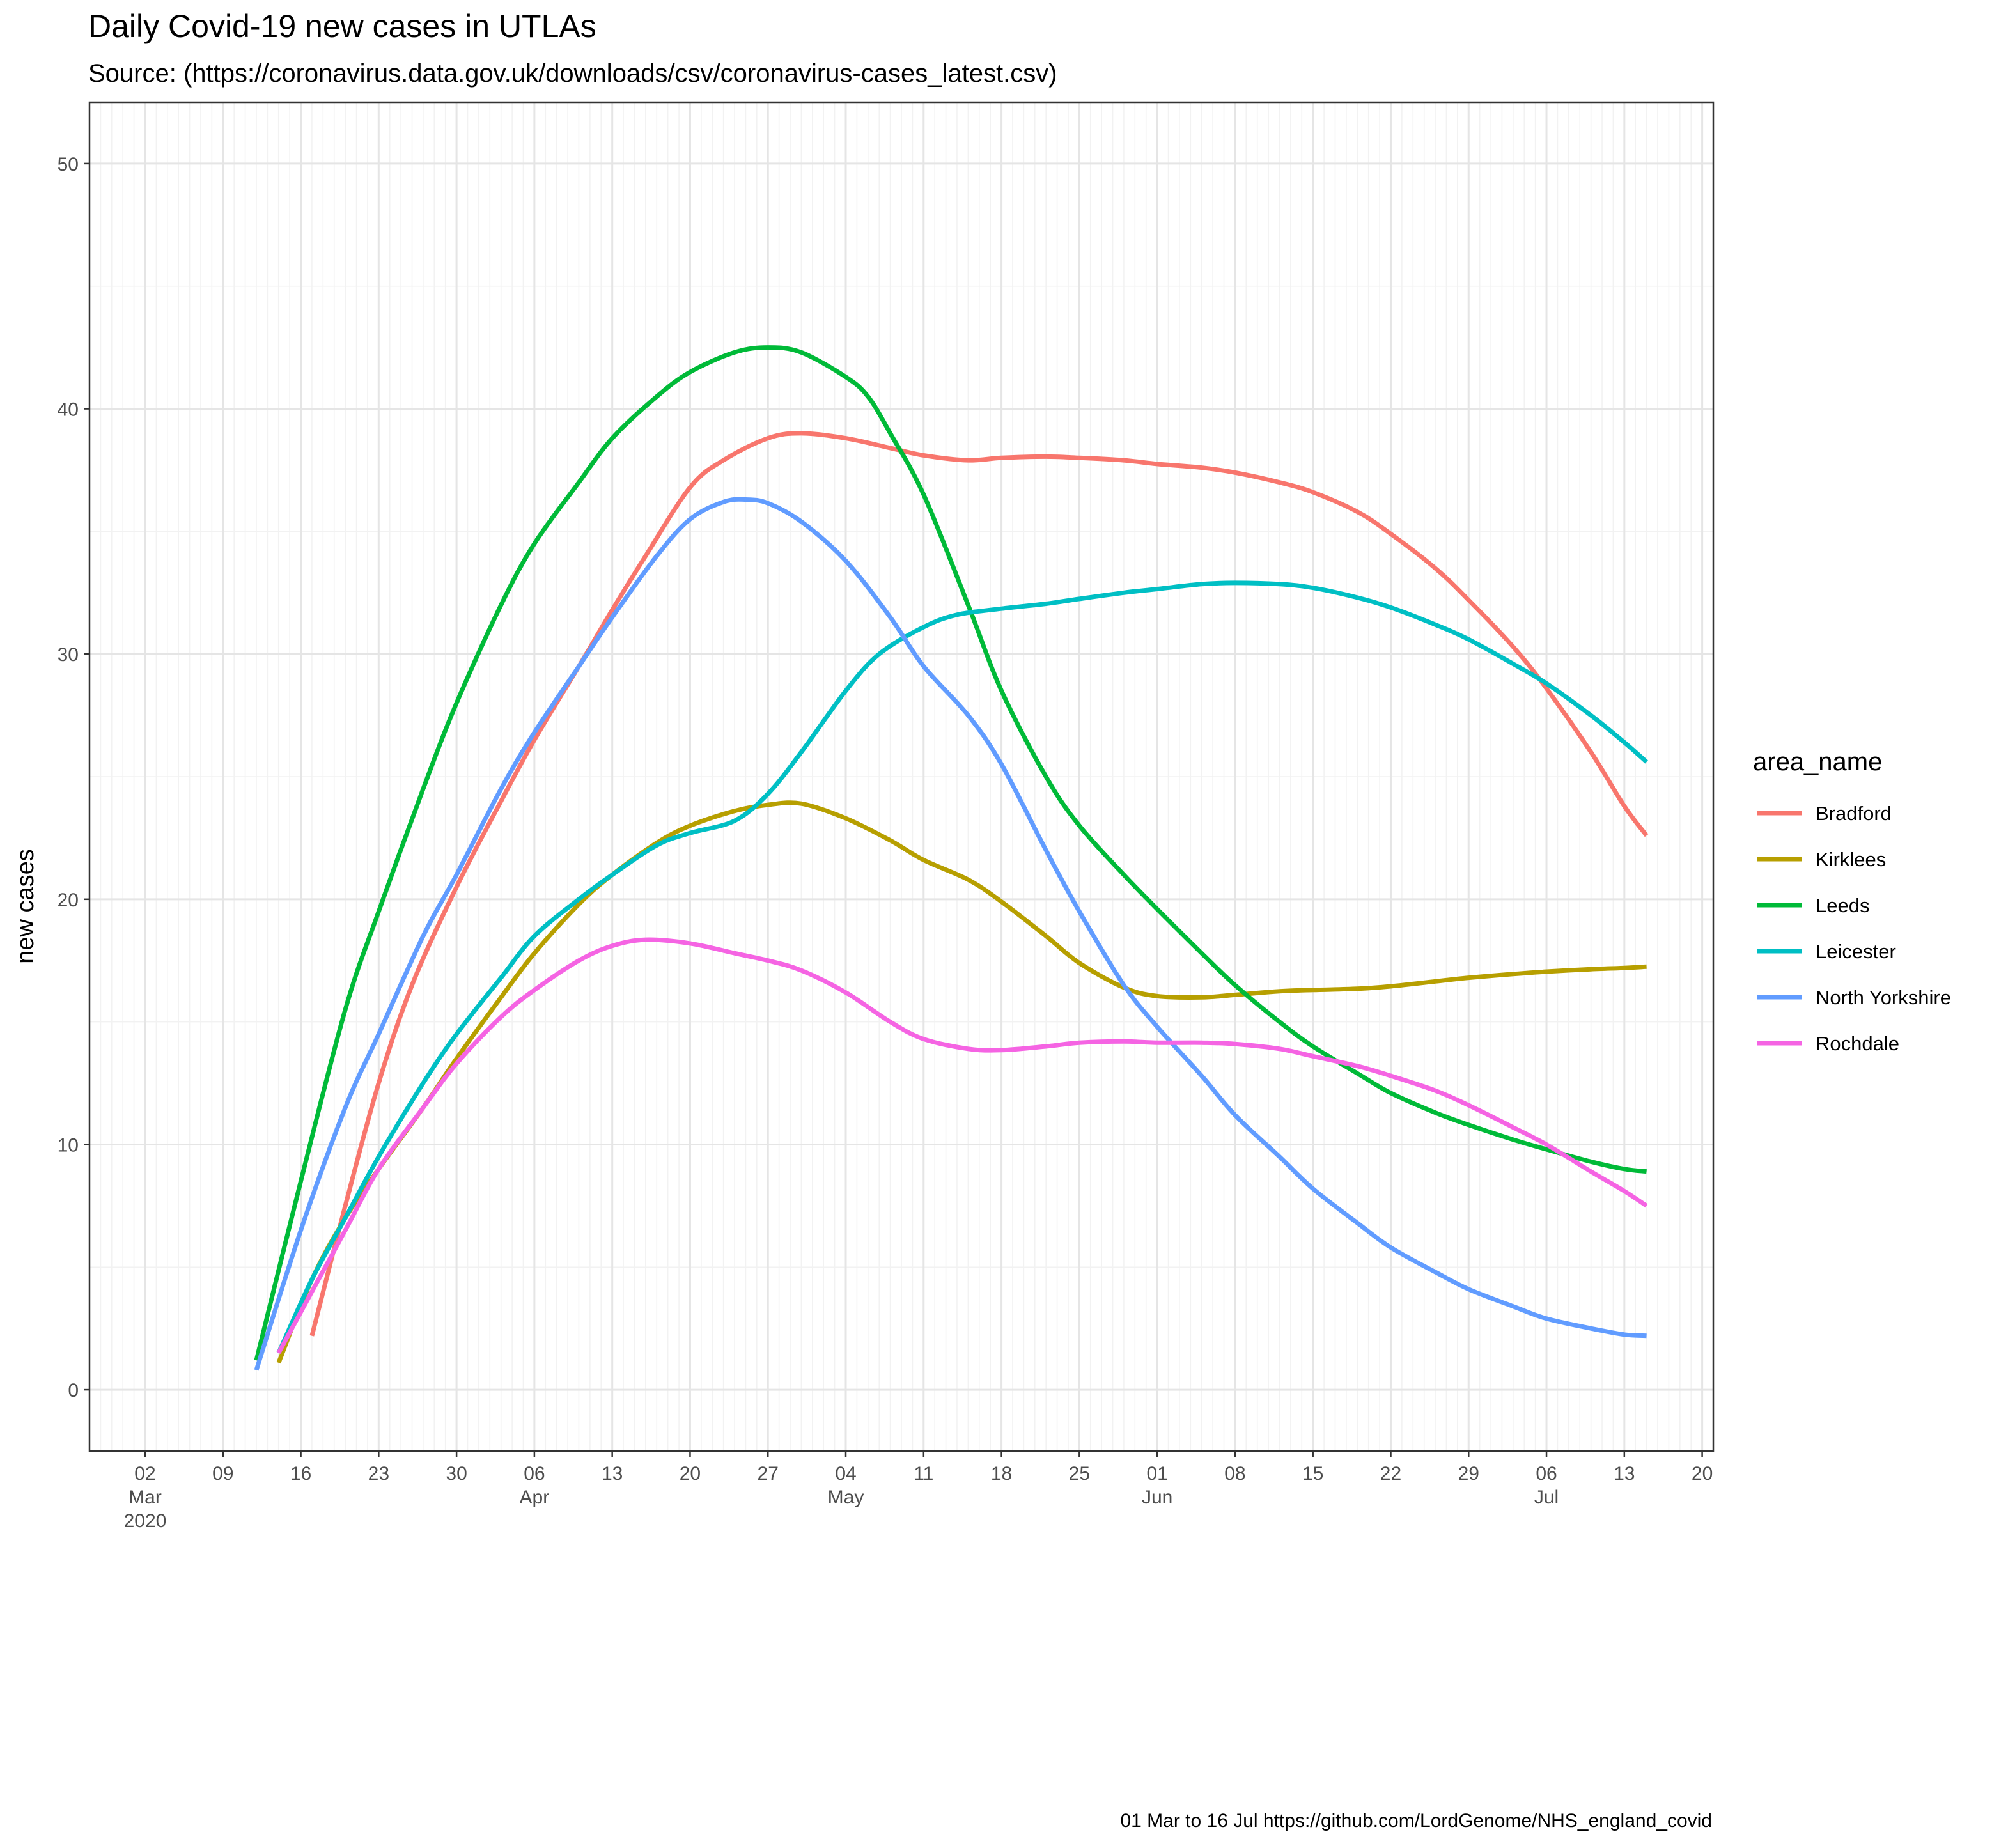  Describe the element at coordinates (1235, 1474) in the screenshot. I see `x-tick-label: 08` at that location.